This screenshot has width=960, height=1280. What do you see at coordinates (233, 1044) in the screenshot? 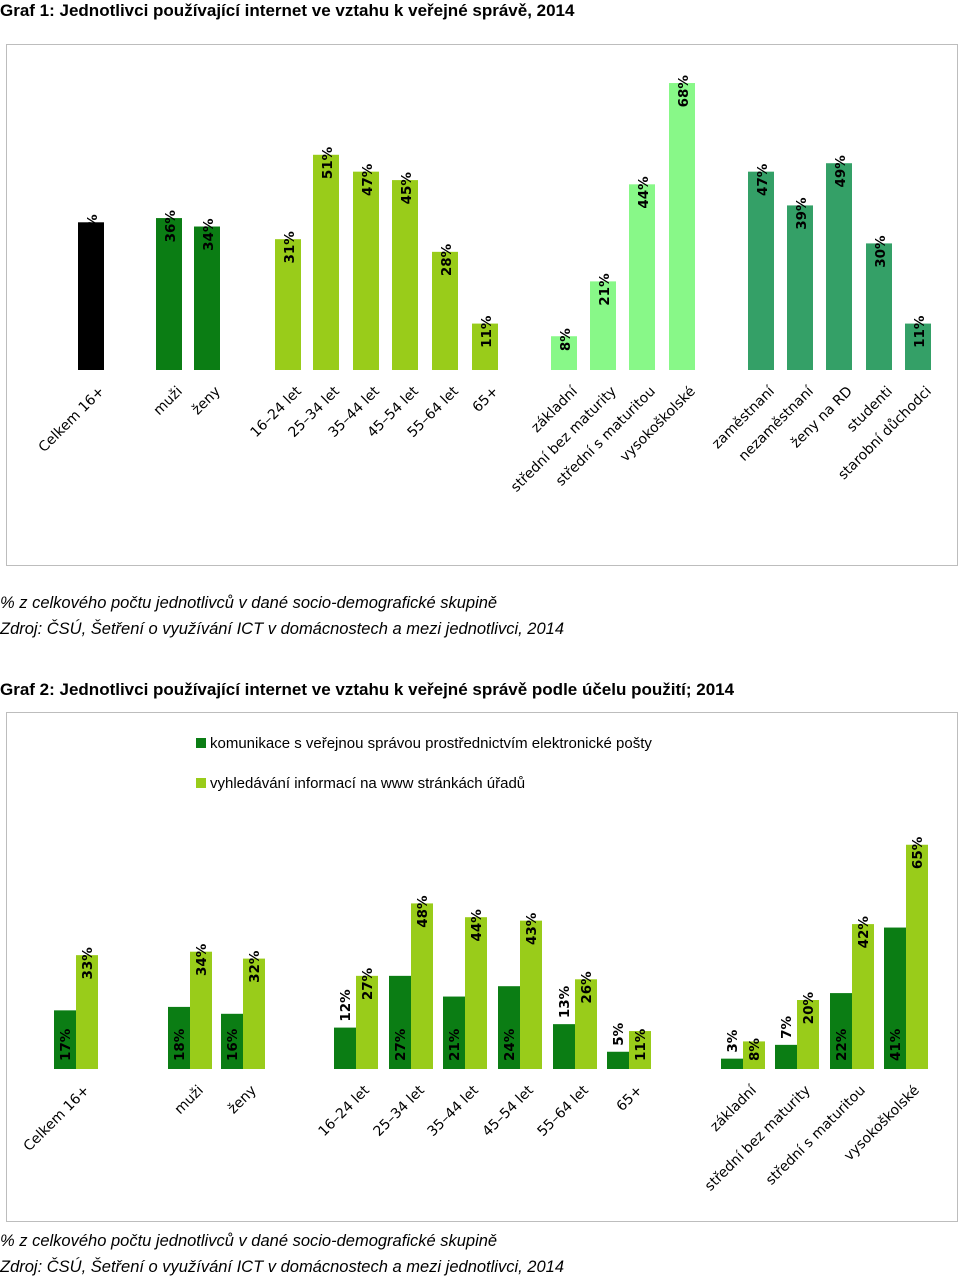
I see `data-label-email: 16%` at bounding box center [233, 1044].